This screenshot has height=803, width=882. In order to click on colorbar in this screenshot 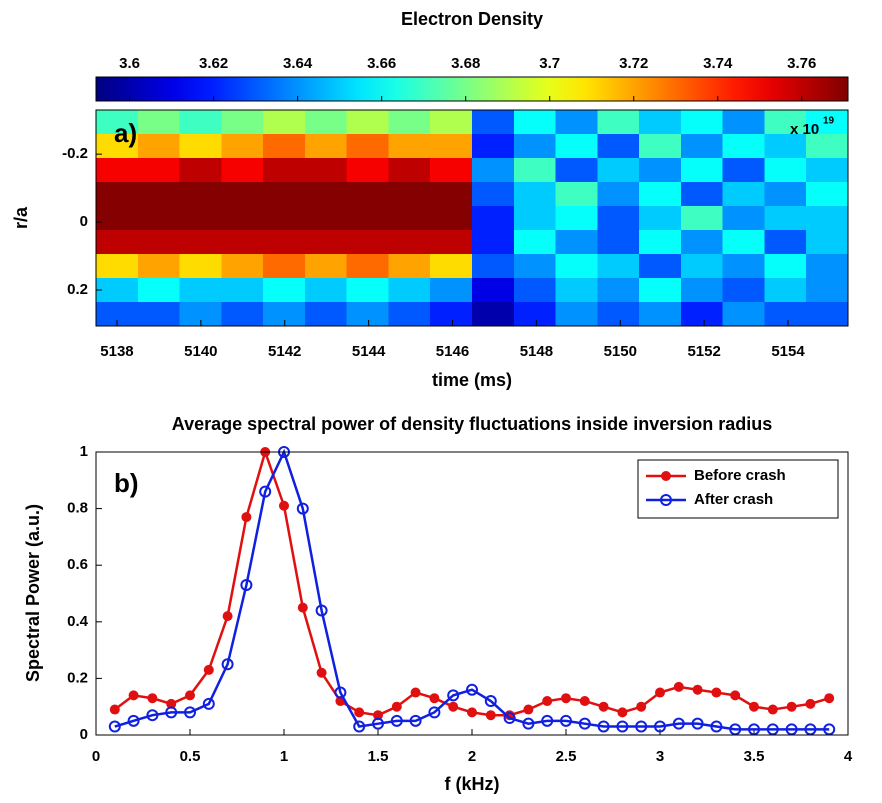, I will do `click(472, 89)`.